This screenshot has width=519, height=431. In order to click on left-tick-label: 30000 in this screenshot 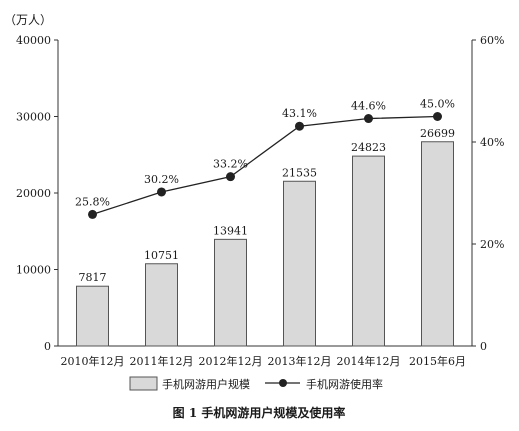, I will do `click(33, 117)`.